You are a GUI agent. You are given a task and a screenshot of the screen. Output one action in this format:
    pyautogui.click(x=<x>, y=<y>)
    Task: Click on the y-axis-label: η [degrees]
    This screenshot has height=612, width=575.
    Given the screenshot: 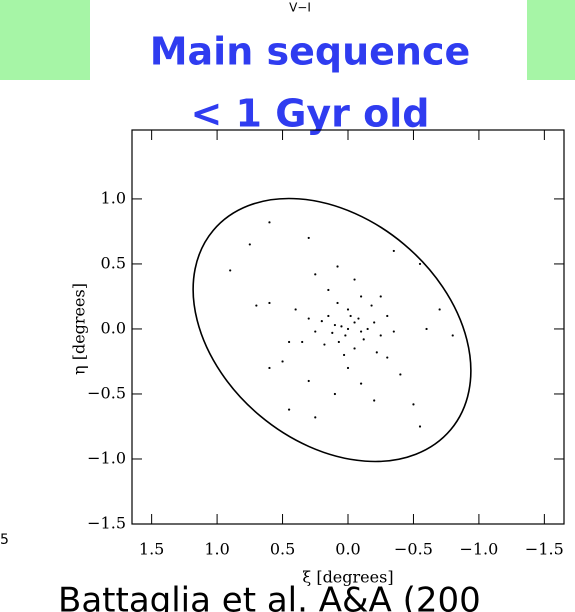 What is the action you would take?
    pyautogui.click(x=79, y=329)
    